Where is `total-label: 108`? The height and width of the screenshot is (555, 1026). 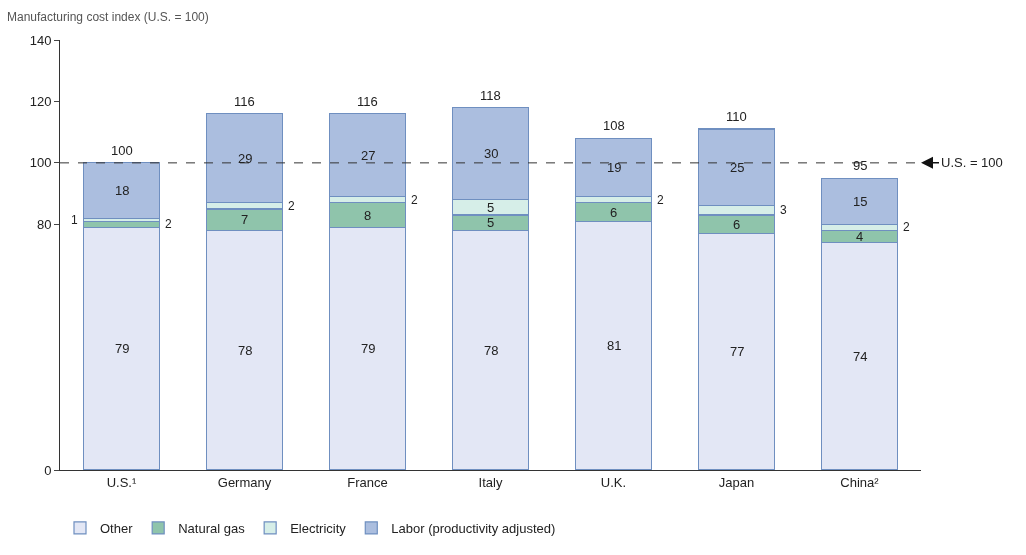
total-label: 108 is located at coordinates (614, 125).